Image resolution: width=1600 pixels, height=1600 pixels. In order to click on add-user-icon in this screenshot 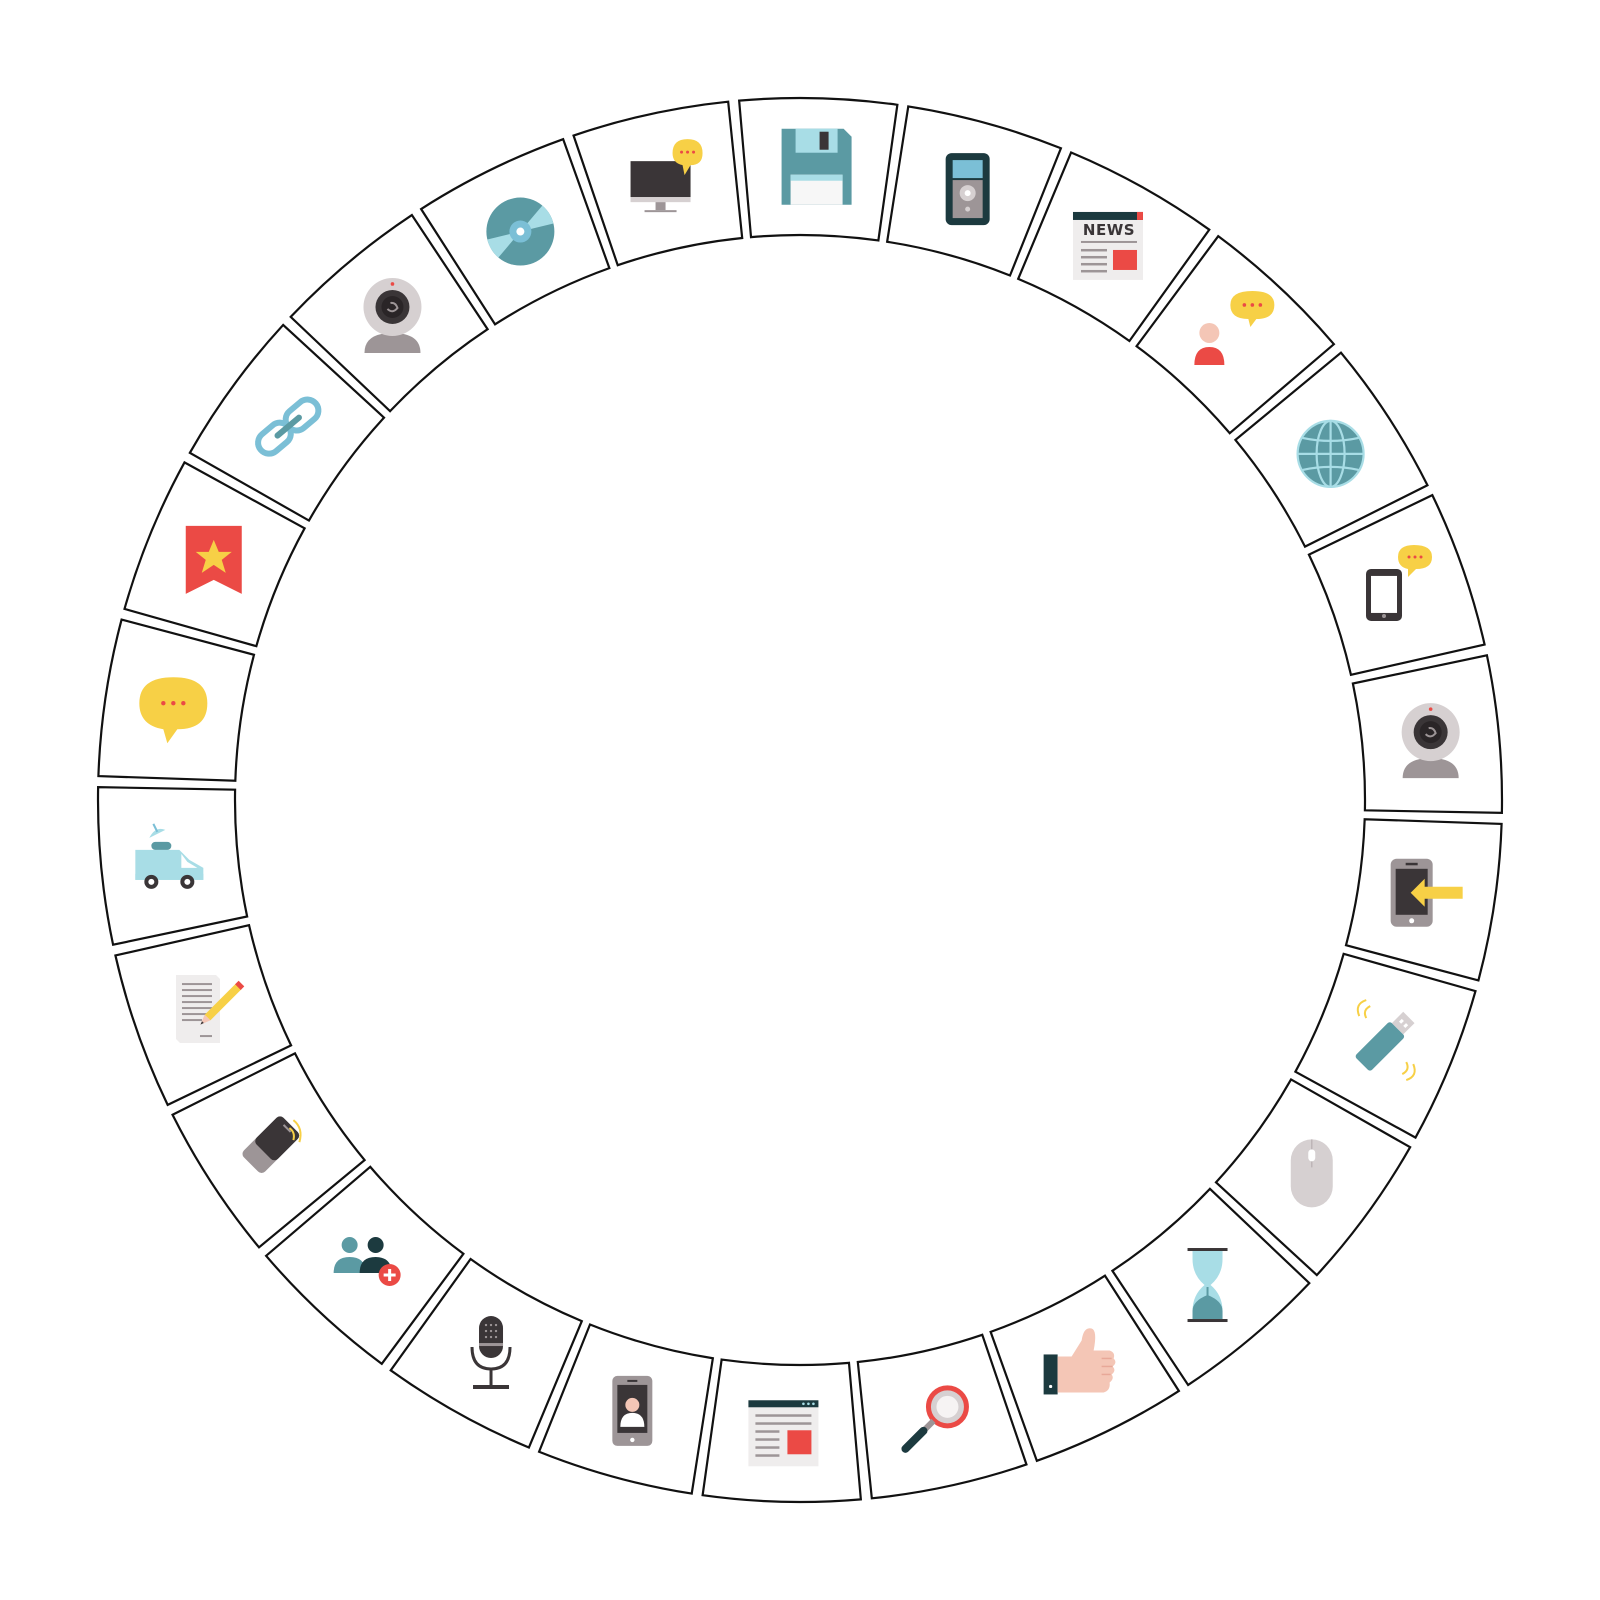, I will do `click(367, 1262)`.